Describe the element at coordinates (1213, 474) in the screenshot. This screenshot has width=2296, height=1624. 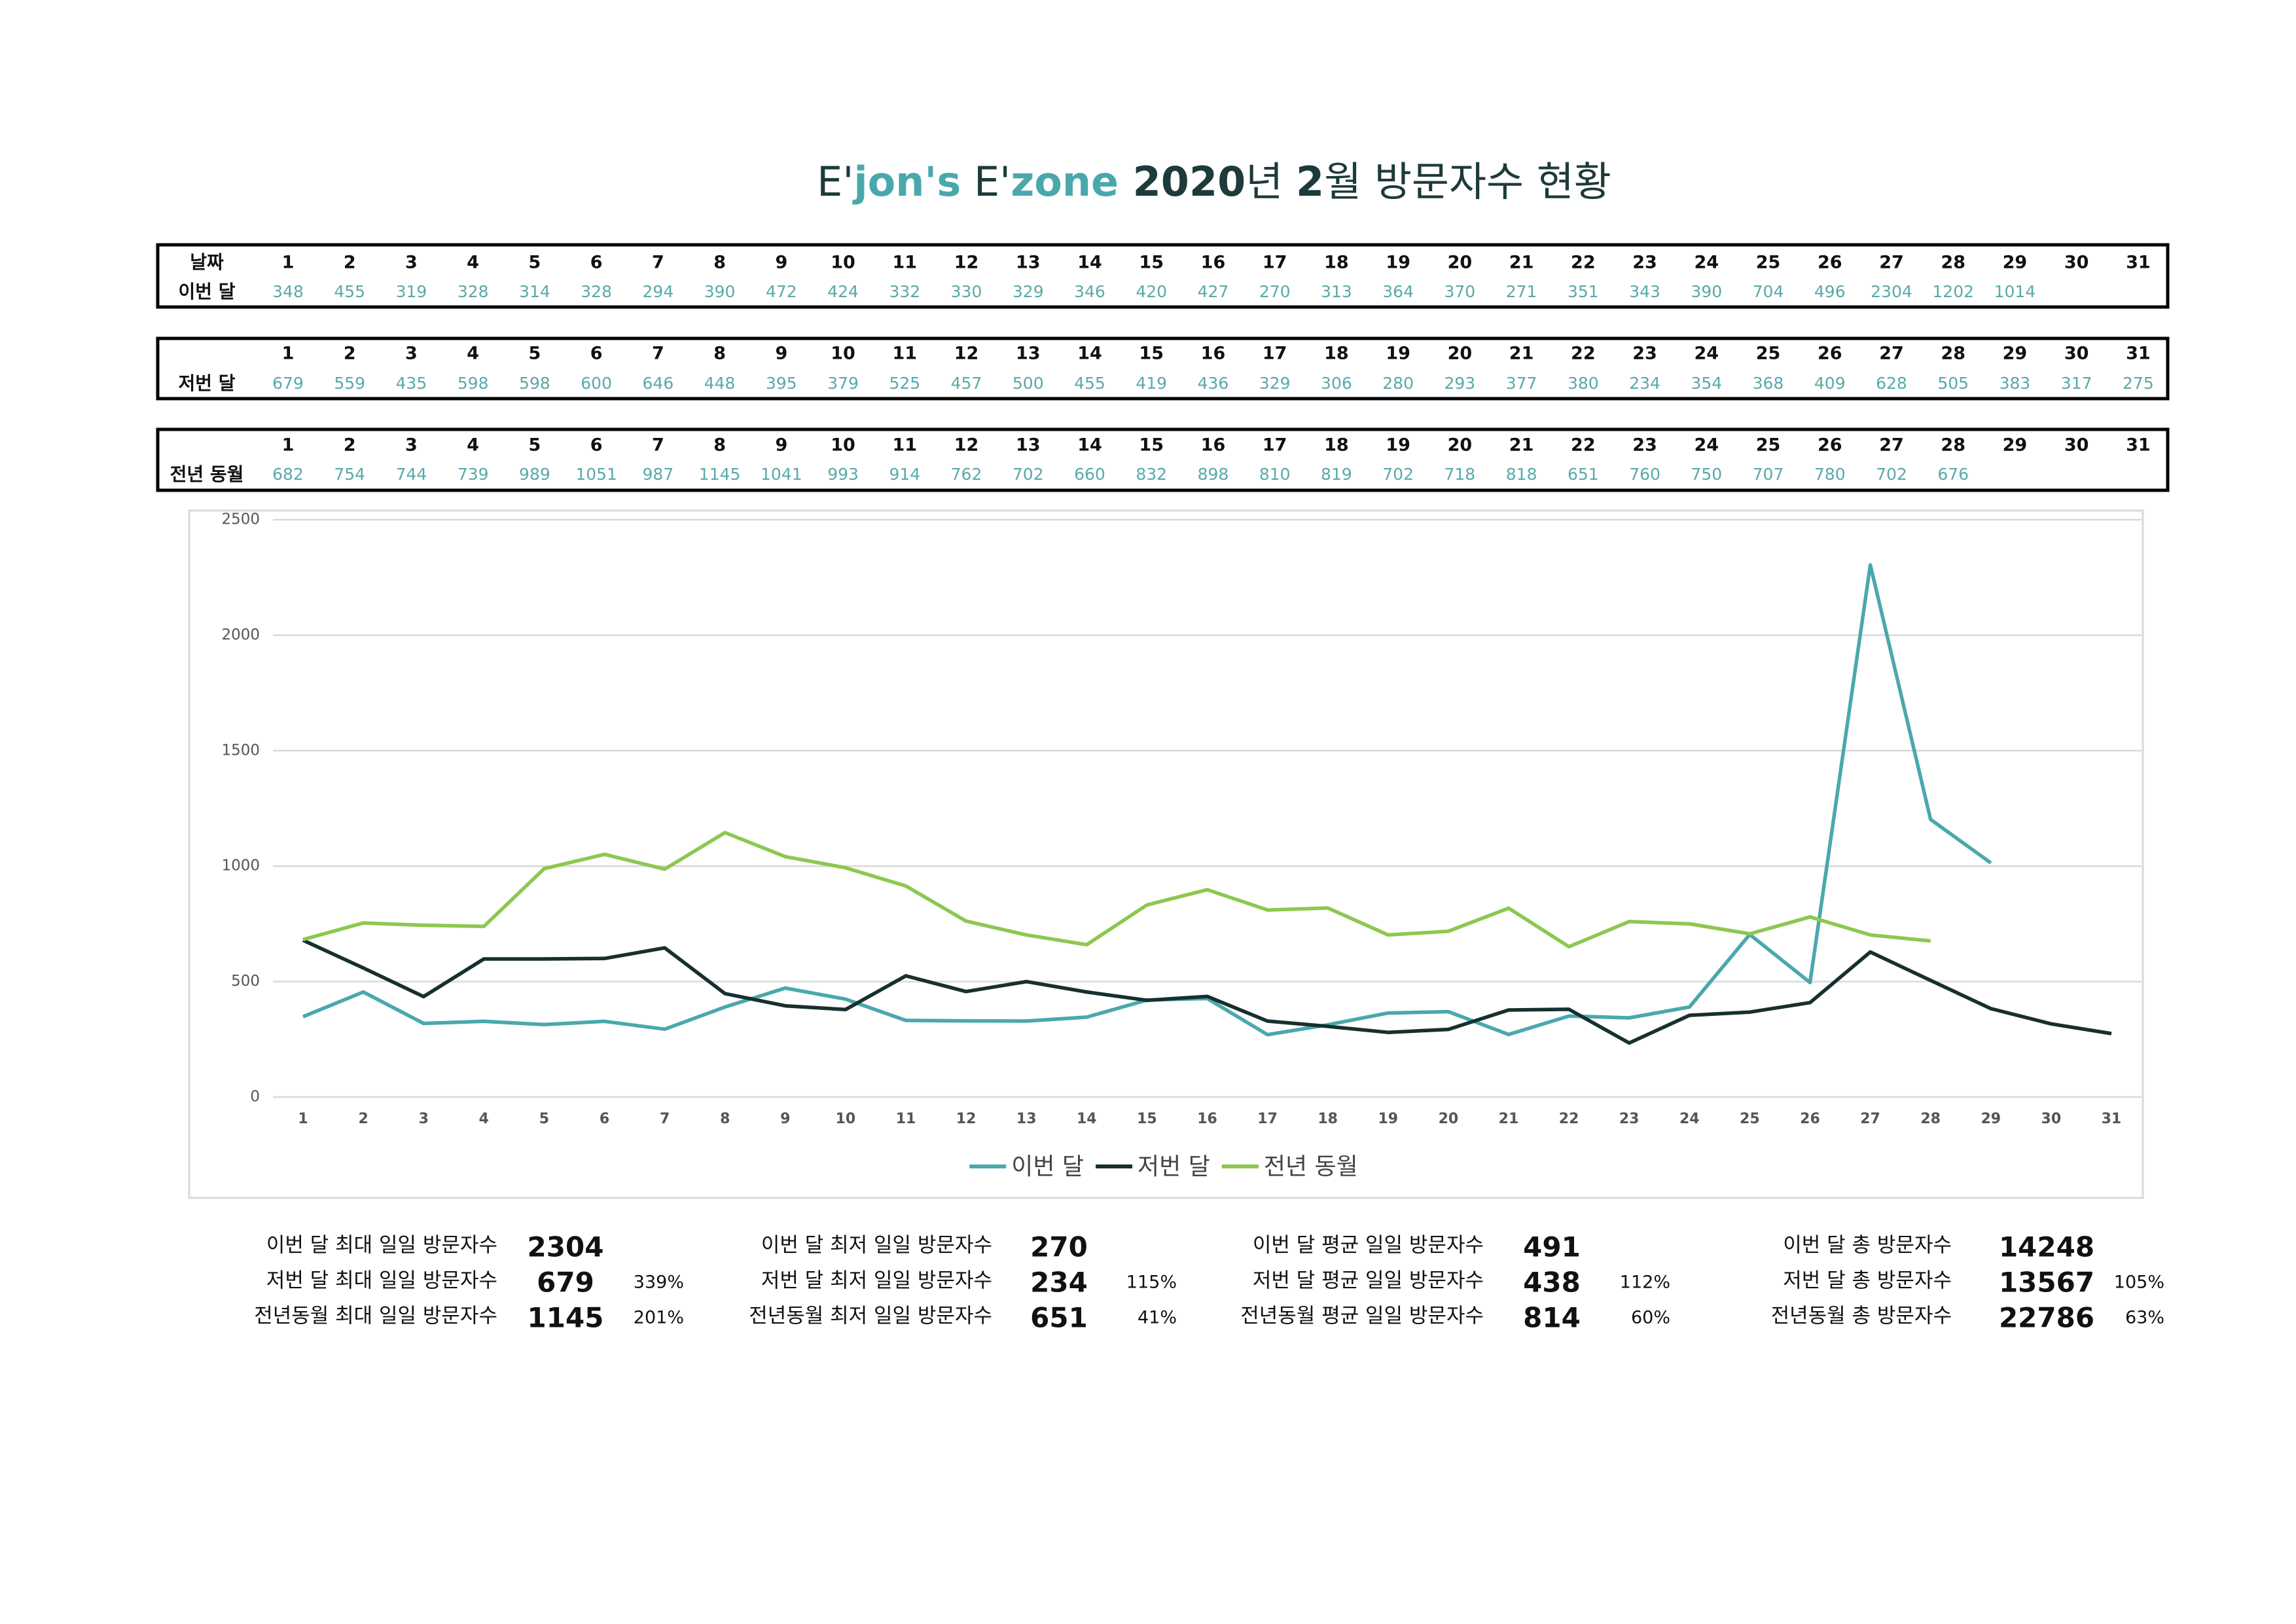
I see `table-value: 898` at that location.